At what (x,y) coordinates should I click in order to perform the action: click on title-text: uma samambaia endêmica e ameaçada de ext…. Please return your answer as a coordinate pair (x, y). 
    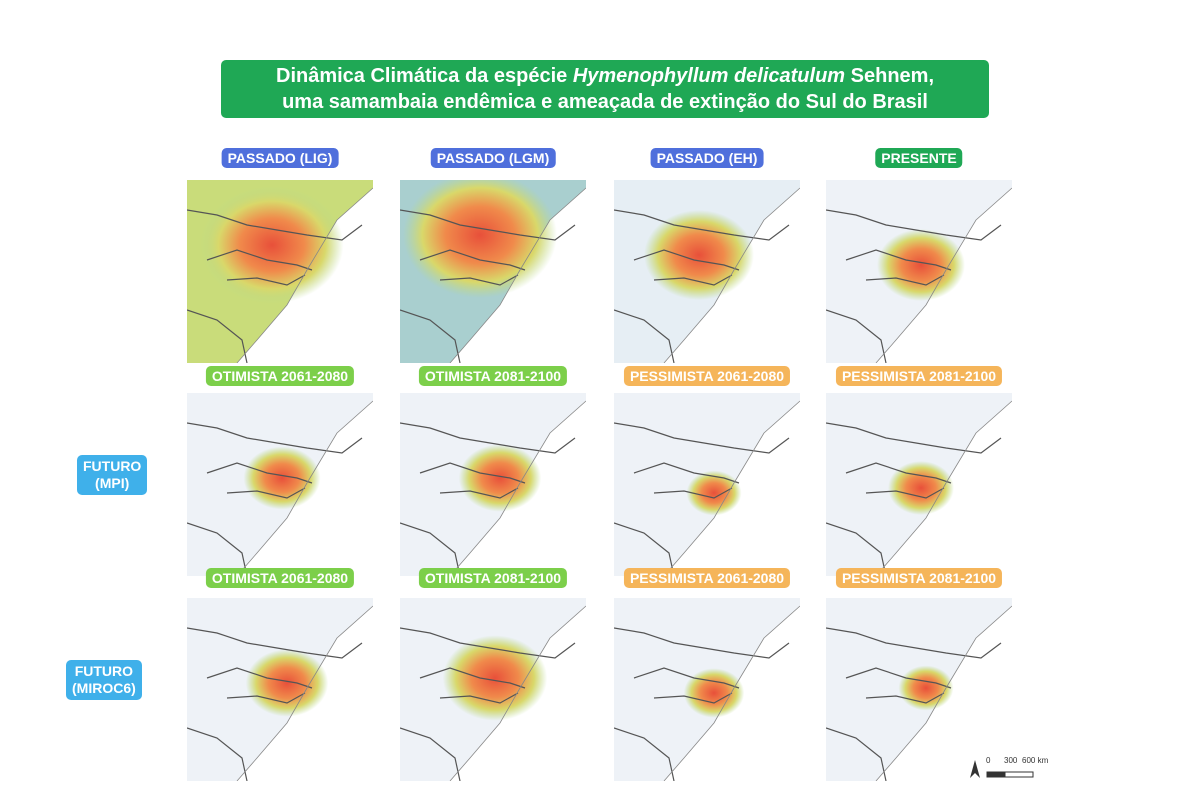
    Looking at the image, I should click on (605, 102).